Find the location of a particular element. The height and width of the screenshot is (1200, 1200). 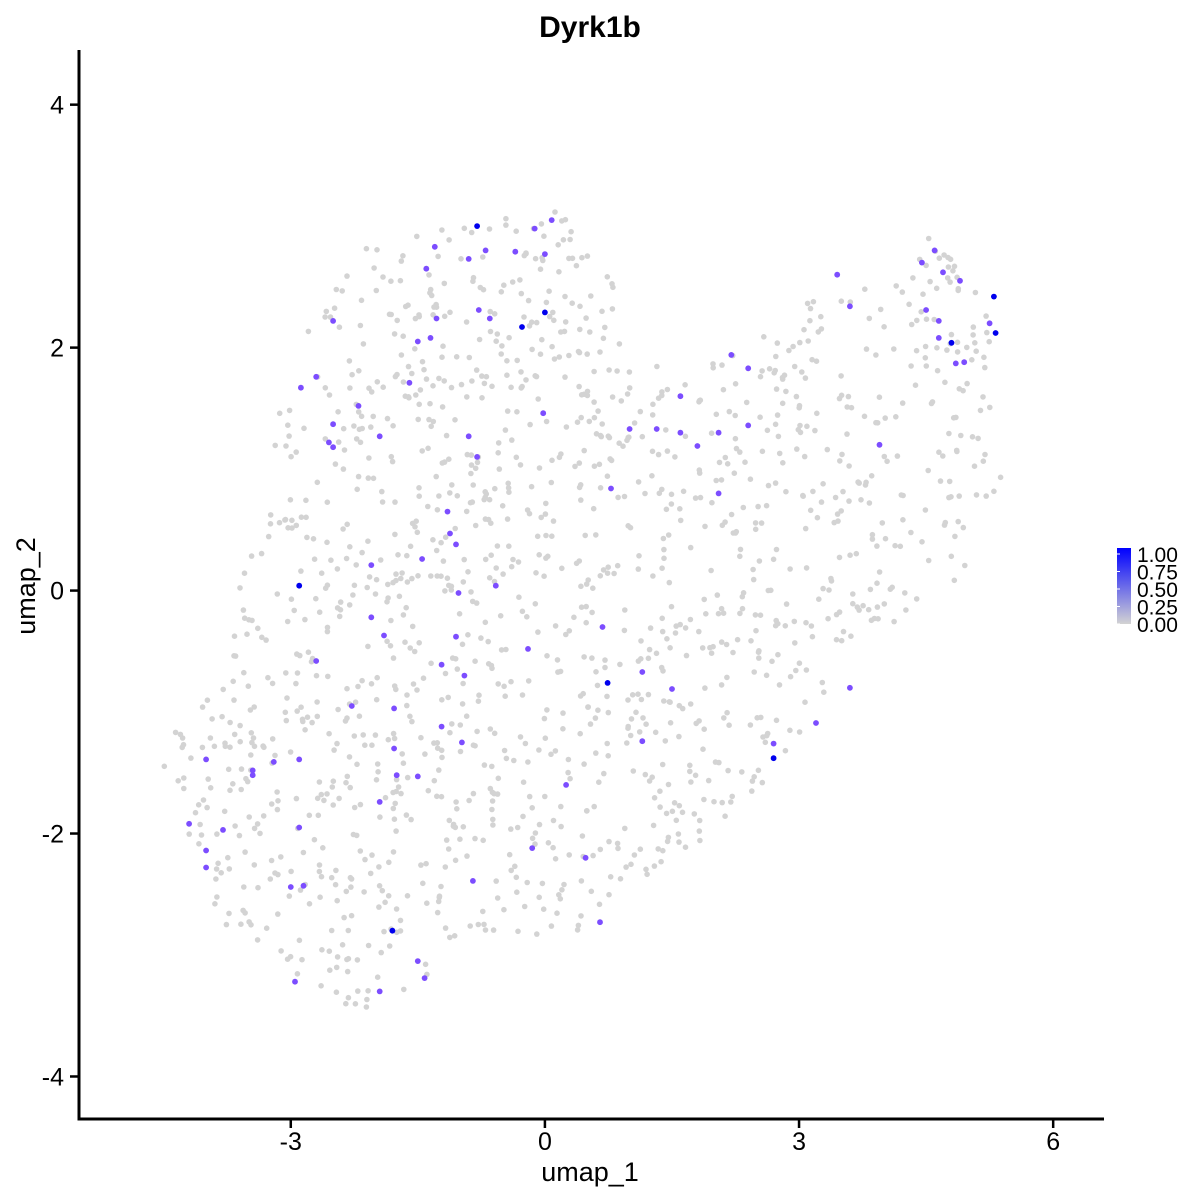

chart-title: Dyrk1b is located at coordinates (590, 27).